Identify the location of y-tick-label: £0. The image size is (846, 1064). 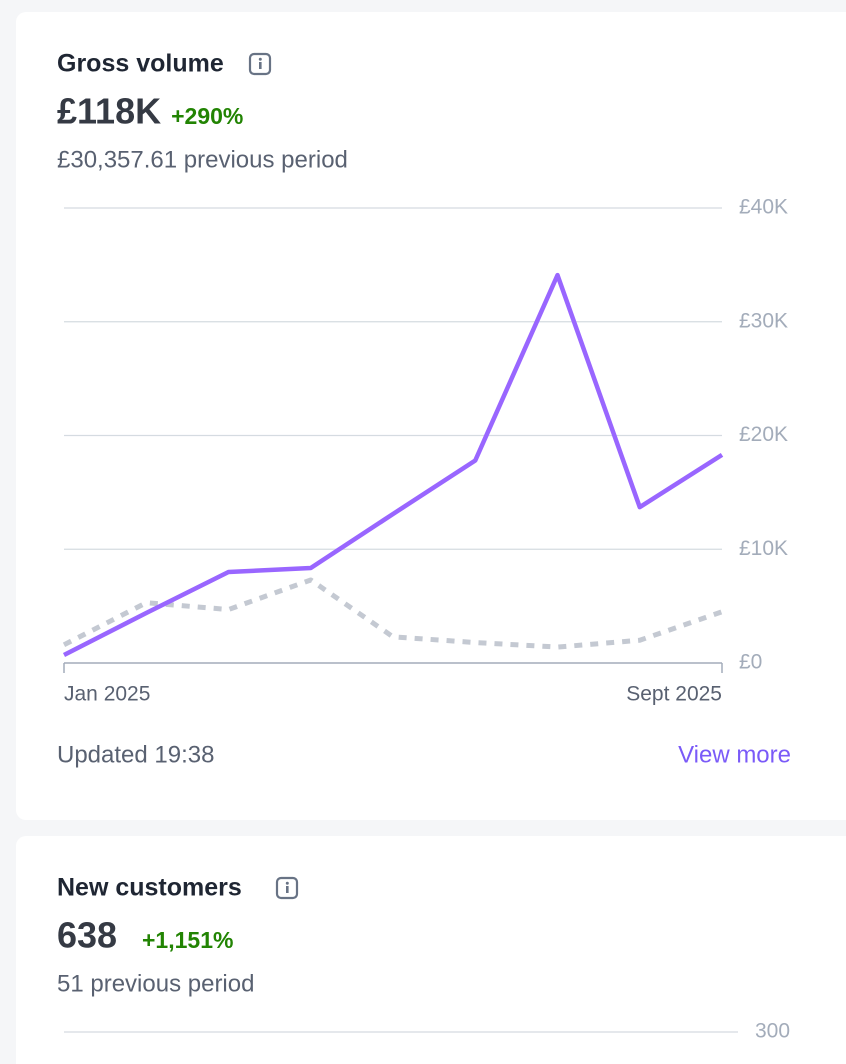
(750, 662).